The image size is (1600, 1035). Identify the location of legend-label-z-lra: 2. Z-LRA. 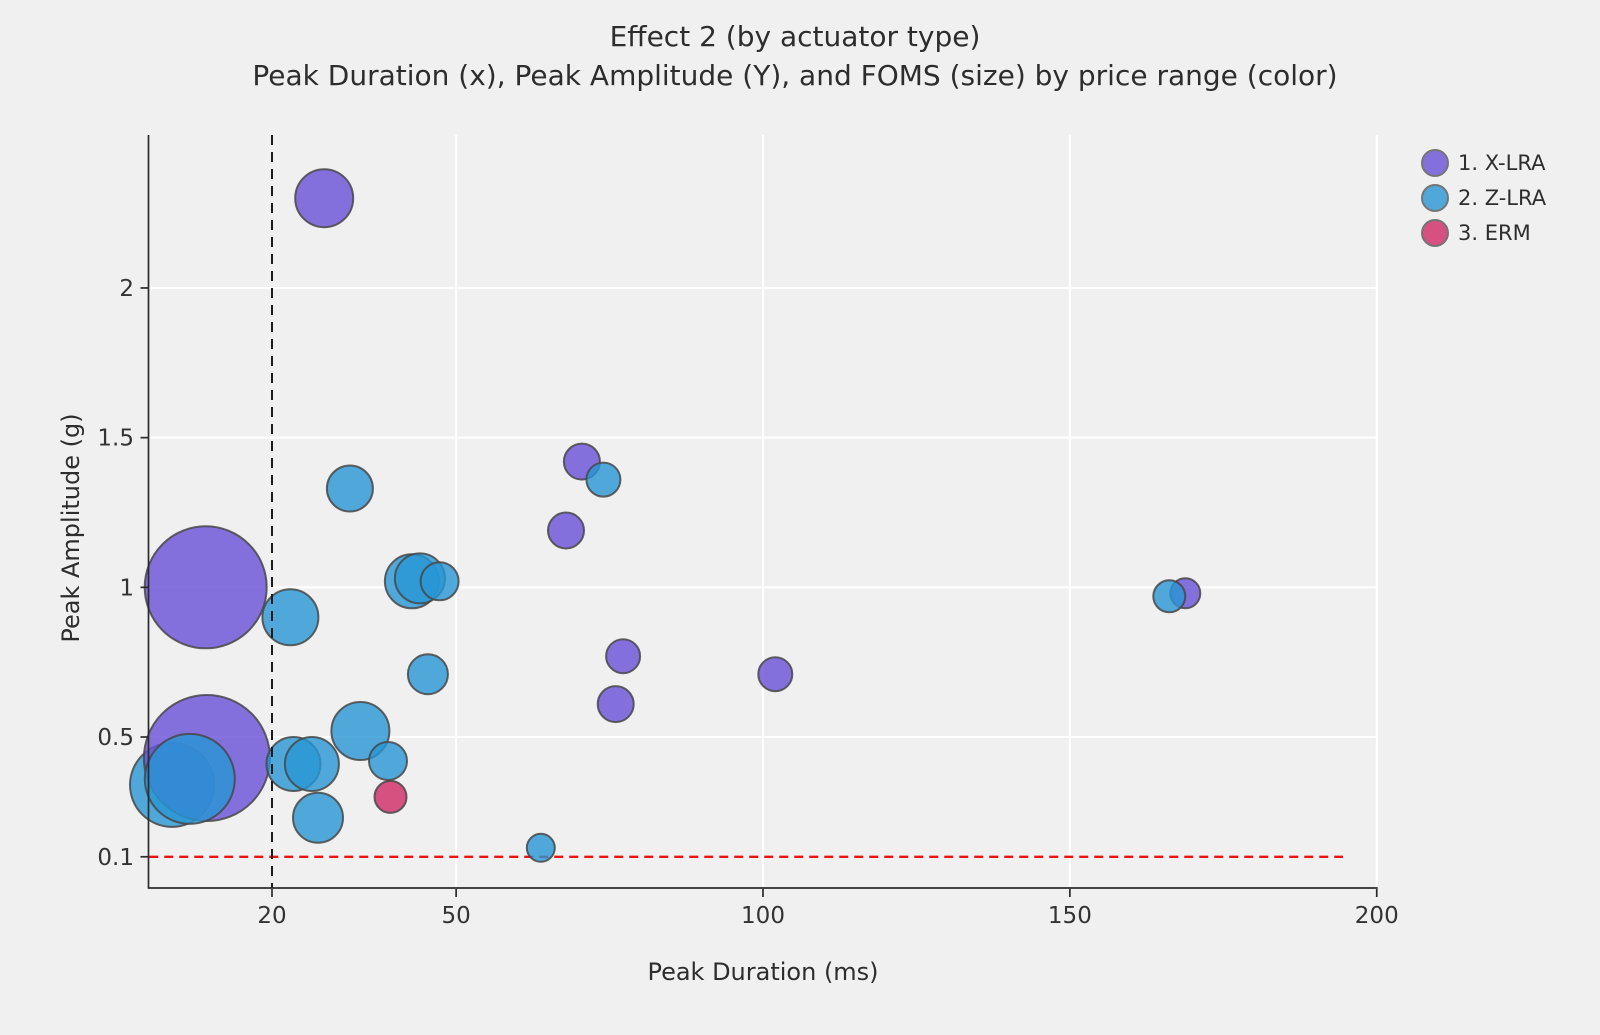
(1502, 198).